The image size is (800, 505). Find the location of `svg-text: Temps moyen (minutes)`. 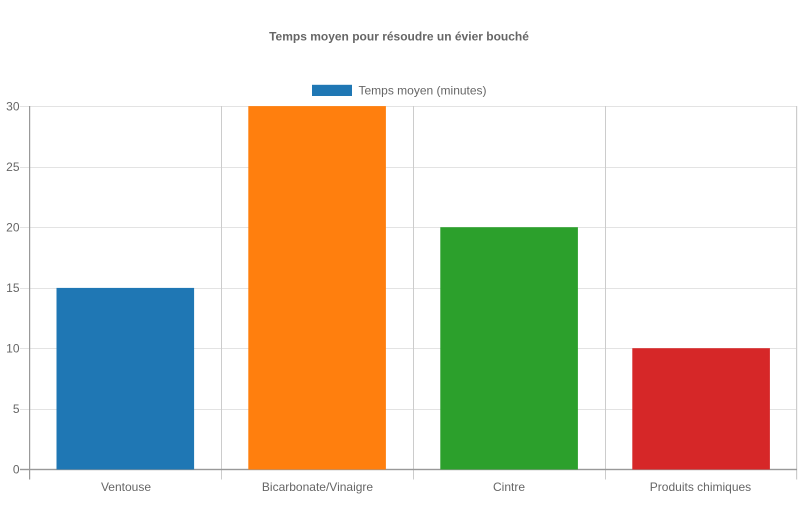

svg-text: Temps moyen (minutes) is located at coordinates (423, 90).